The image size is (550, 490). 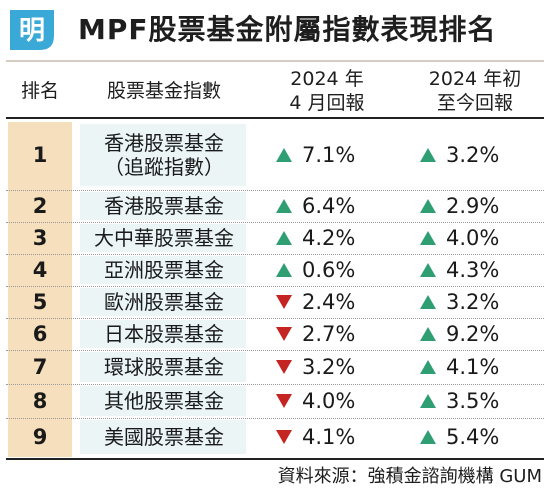 I want to click on fund-name-cell: 歐洲股票基金, so click(x=164, y=302).